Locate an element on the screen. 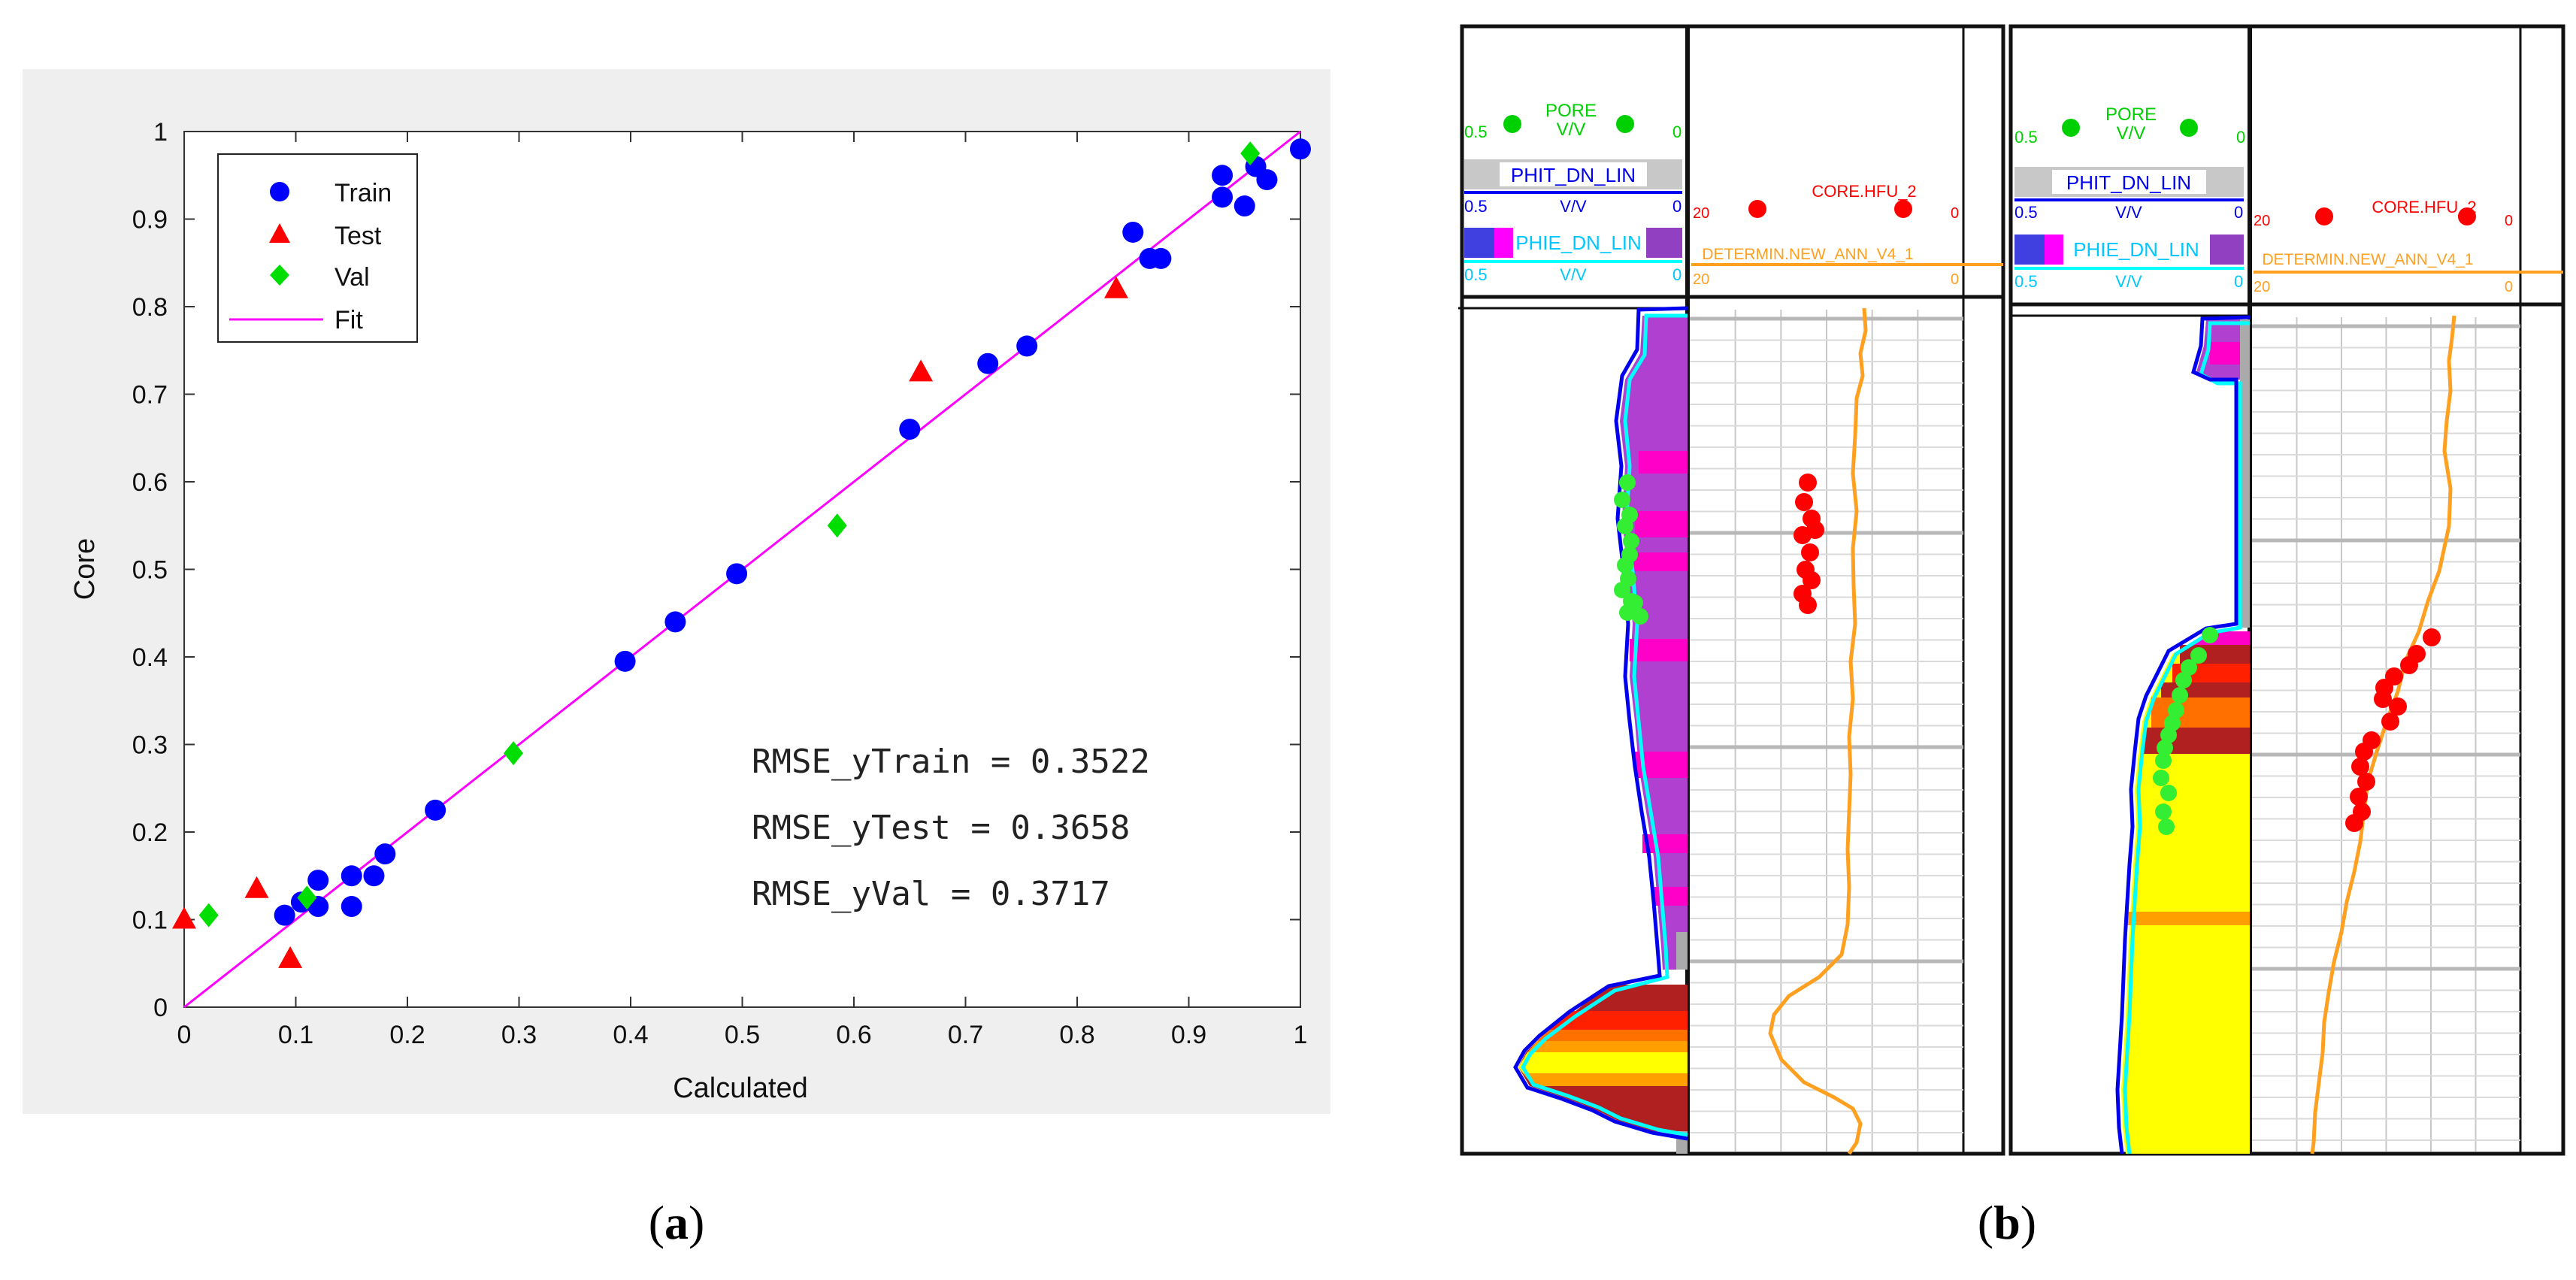  well-2-phie-right: 0 is located at coordinates (2238, 281).